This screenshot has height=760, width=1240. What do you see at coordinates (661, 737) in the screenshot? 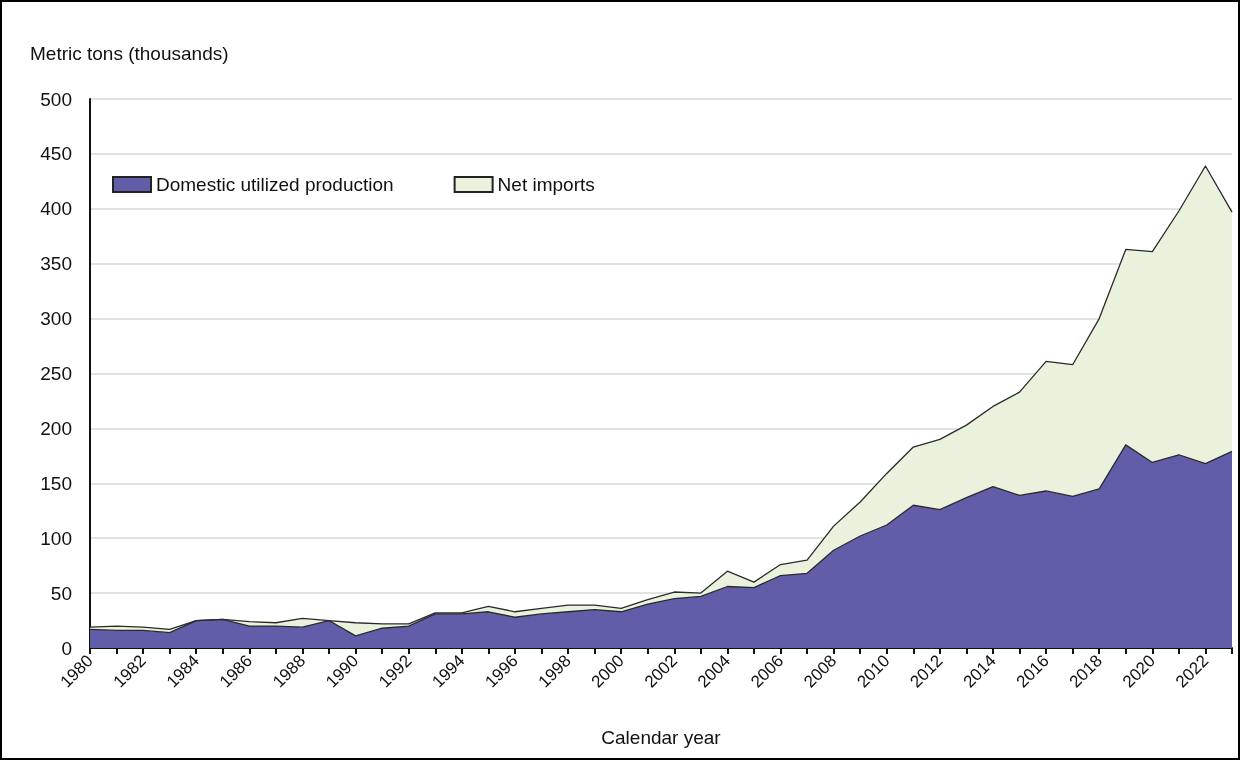
I see `x-axis-title: Calendar year` at bounding box center [661, 737].